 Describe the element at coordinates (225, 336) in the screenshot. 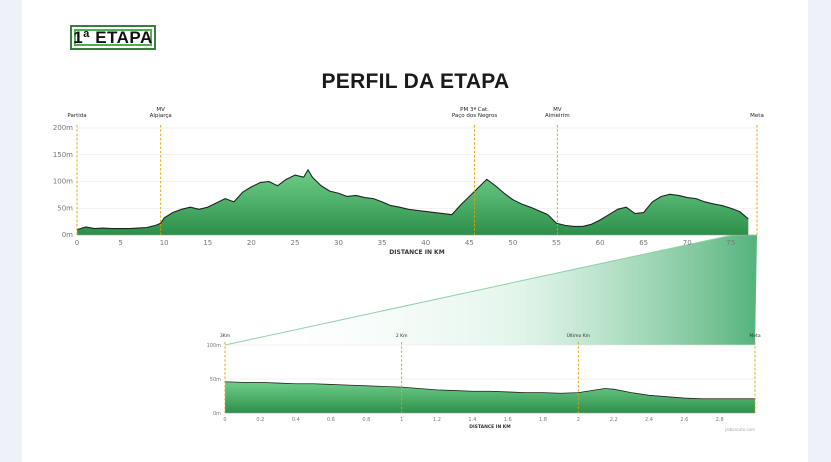

I see `km-marker-label: 3Km` at that location.